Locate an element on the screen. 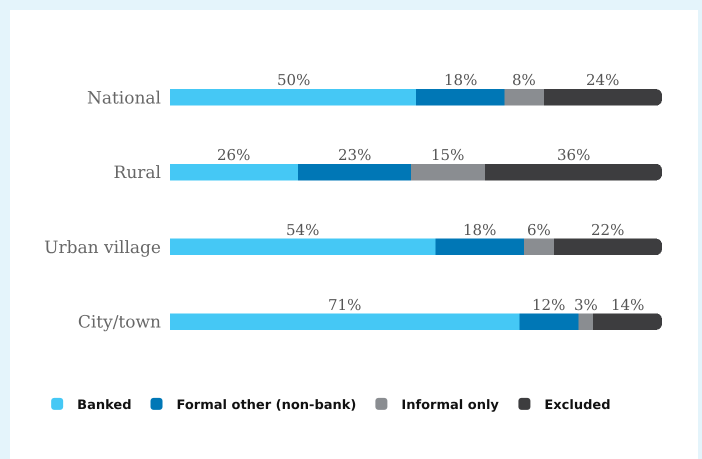 The image size is (702, 459). data-label: 50% is located at coordinates (293, 80).